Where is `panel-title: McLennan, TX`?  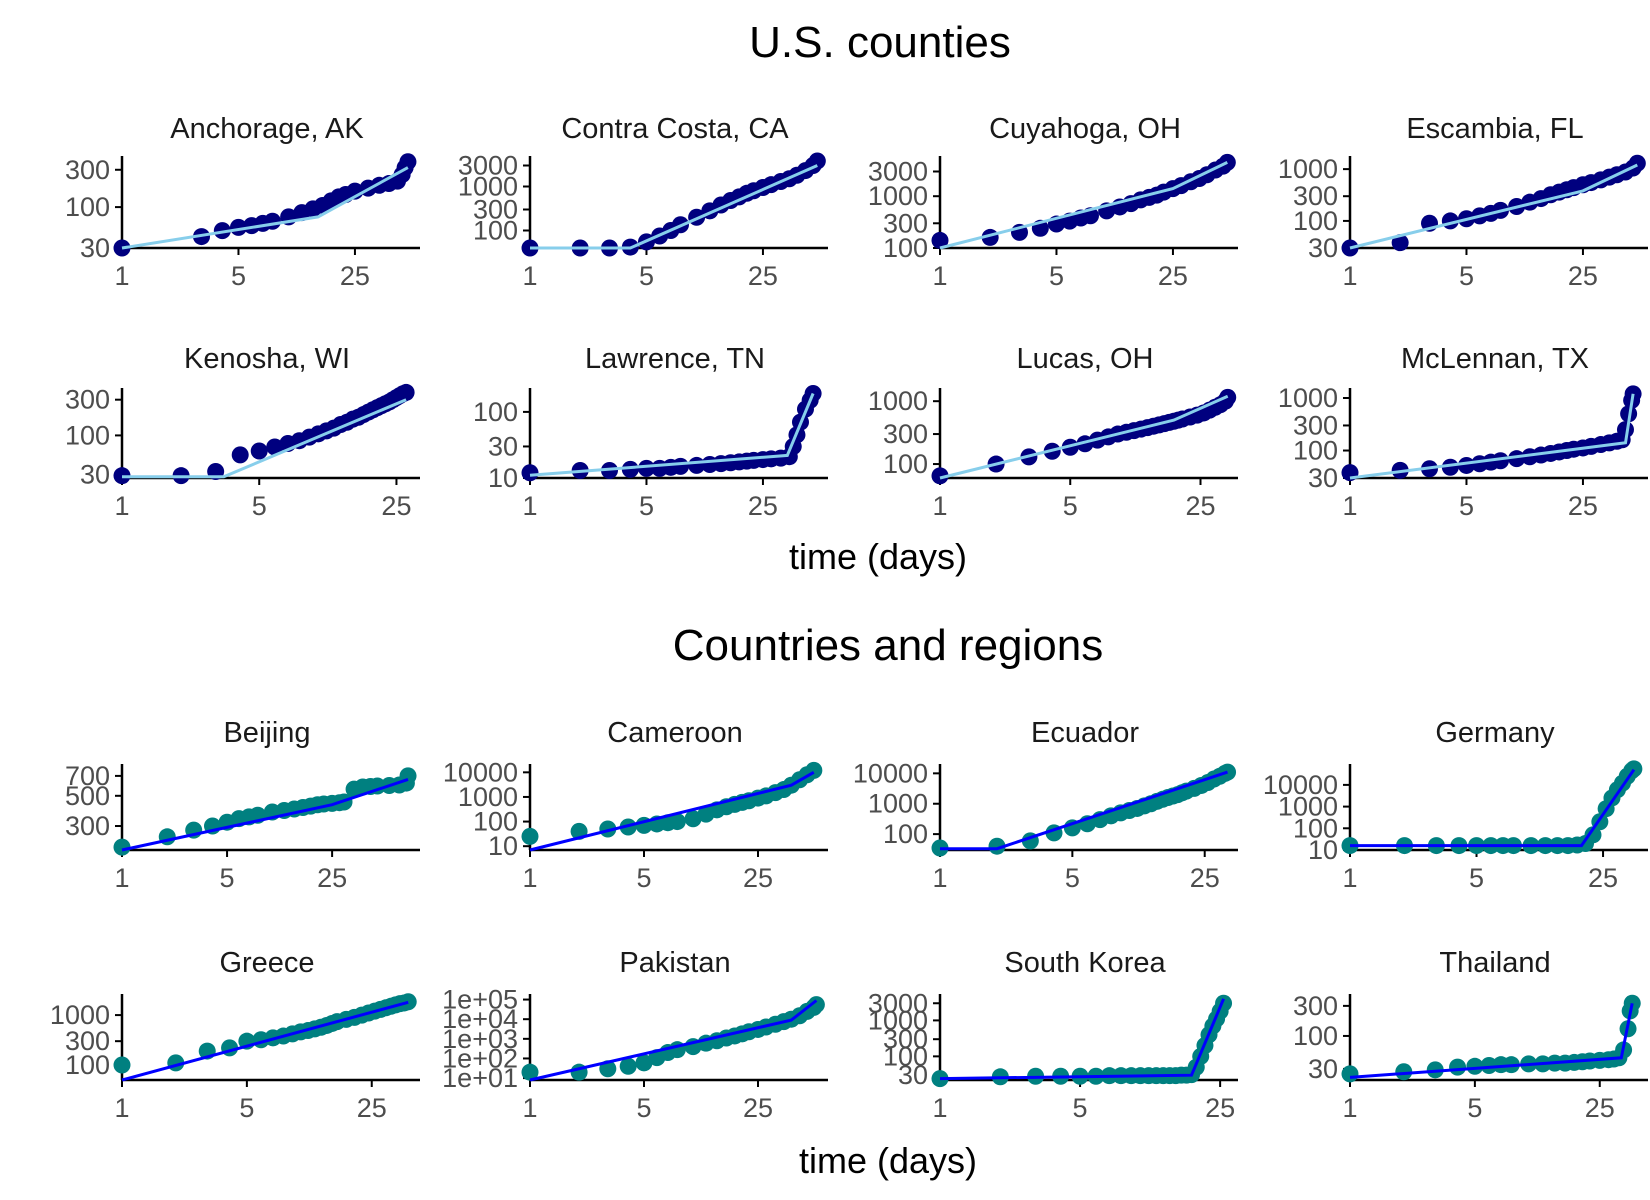 panel-title: McLennan, TX is located at coordinates (1495, 359).